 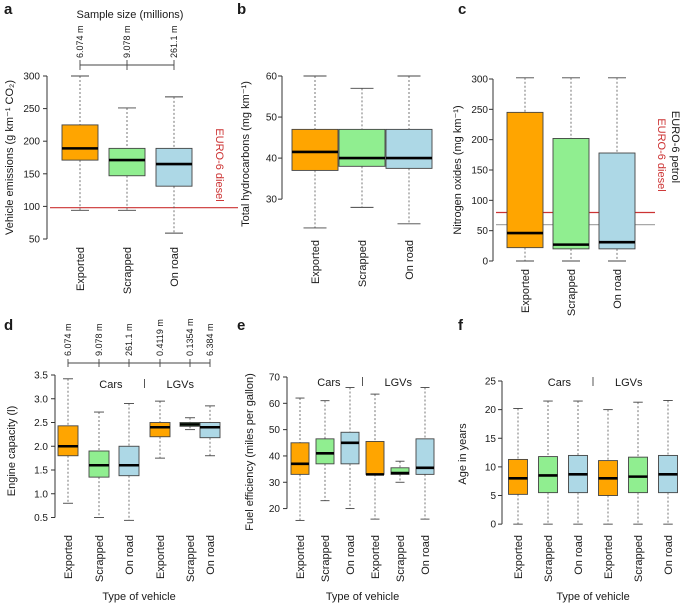 I want to click on y-tick-label: 15, so click(x=491, y=439).